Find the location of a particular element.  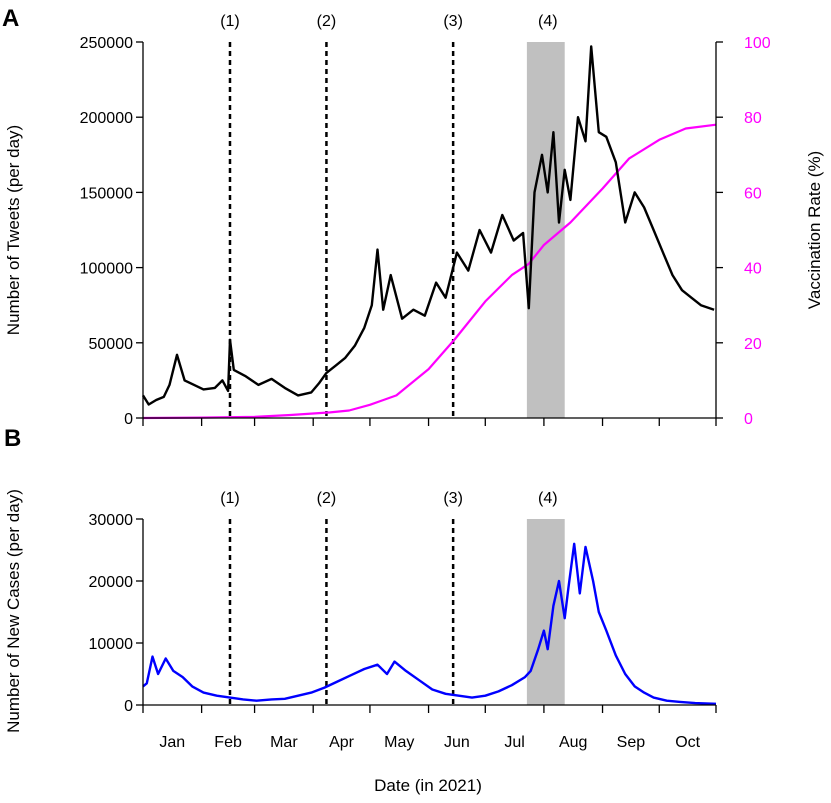

panel-b-y-tick-label-0: 0 is located at coordinates (128, 706).